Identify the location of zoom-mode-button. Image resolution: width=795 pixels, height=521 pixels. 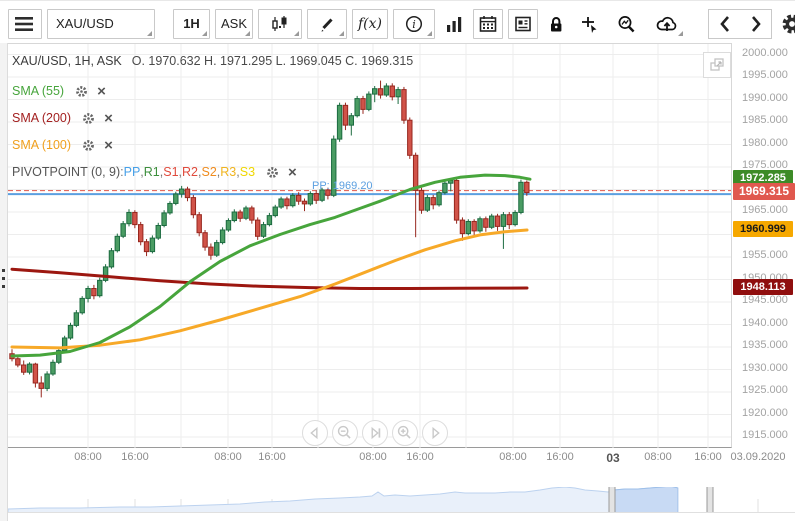
(626, 23).